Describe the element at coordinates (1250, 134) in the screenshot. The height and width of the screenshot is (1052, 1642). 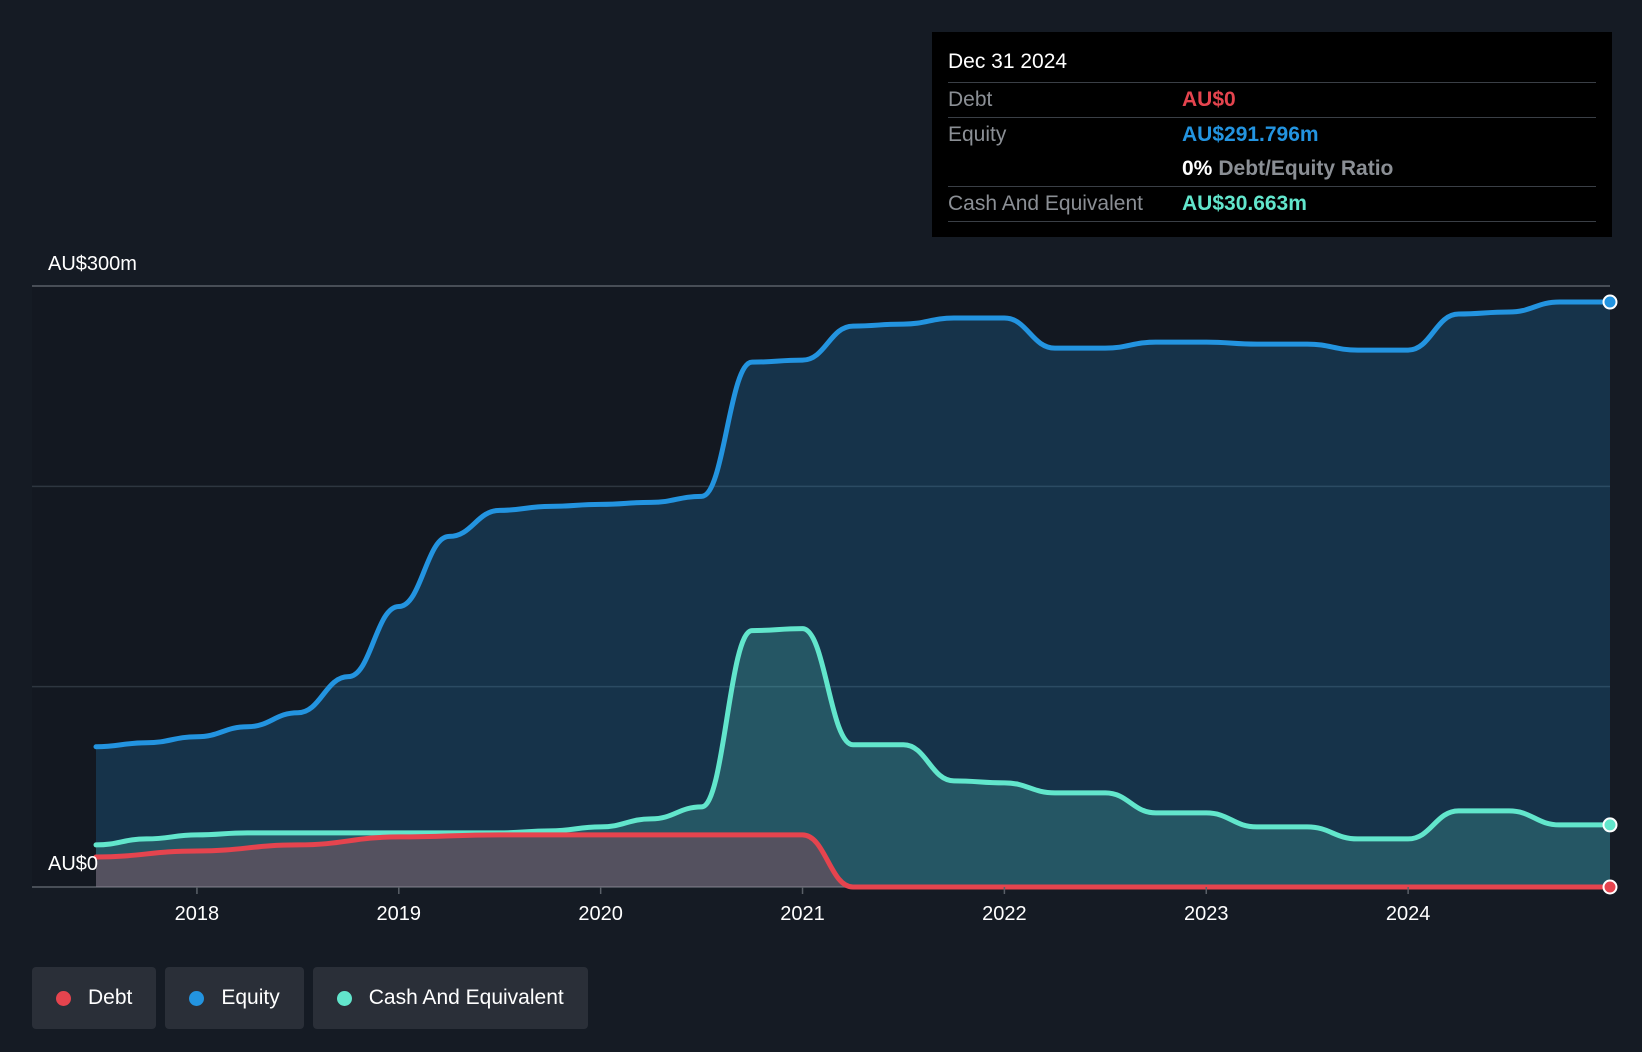
I see `tooltip-equity-value: AU$291.796m` at that location.